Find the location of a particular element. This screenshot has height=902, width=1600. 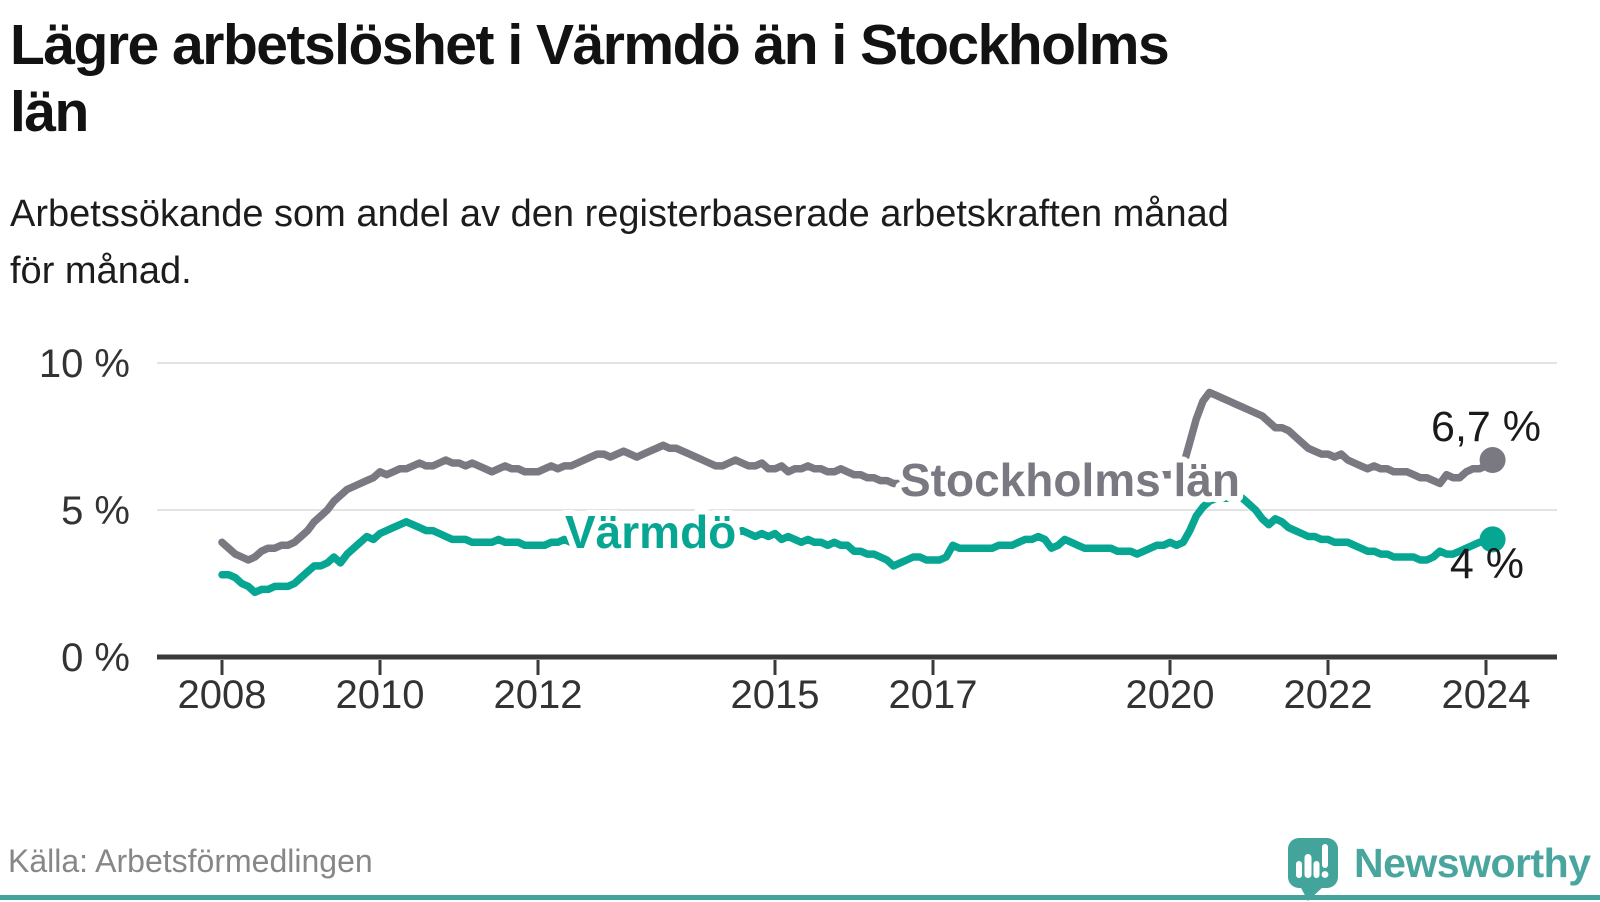

end-dot-varmdo is located at coordinates (1492, 539).